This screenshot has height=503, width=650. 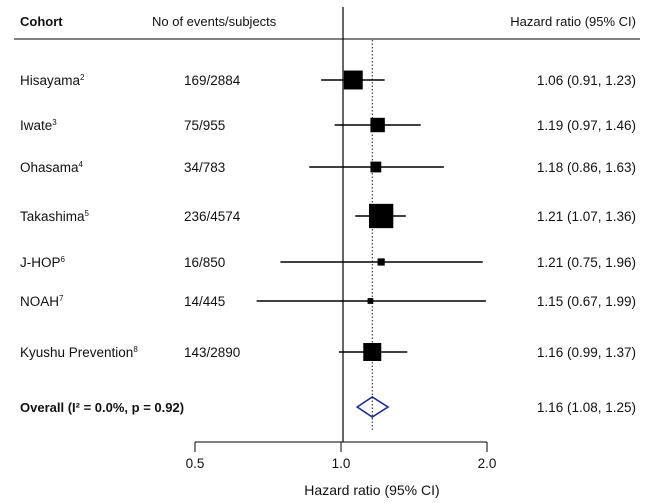 I want to click on cohort-label: J-HOP6, so click(x=43, y=262).